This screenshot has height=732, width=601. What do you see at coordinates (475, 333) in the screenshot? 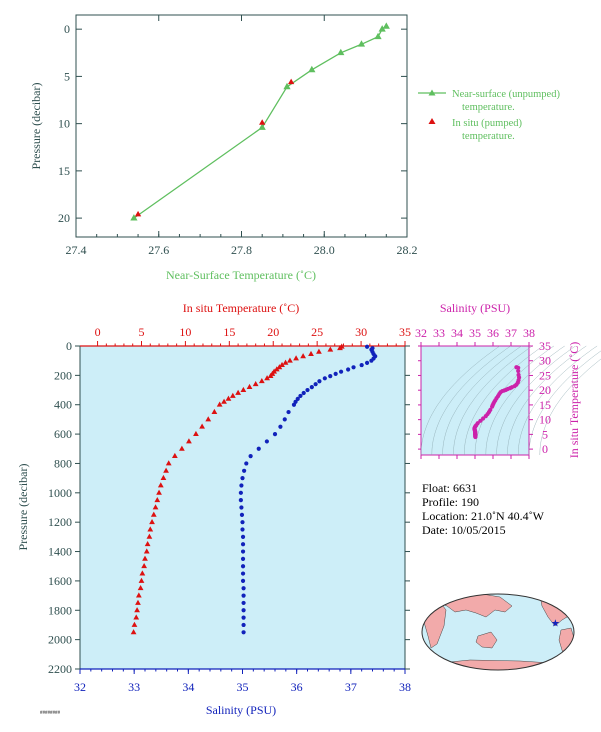
I see `ts-x-tick-label: 35` at bounding box center [475, 333].